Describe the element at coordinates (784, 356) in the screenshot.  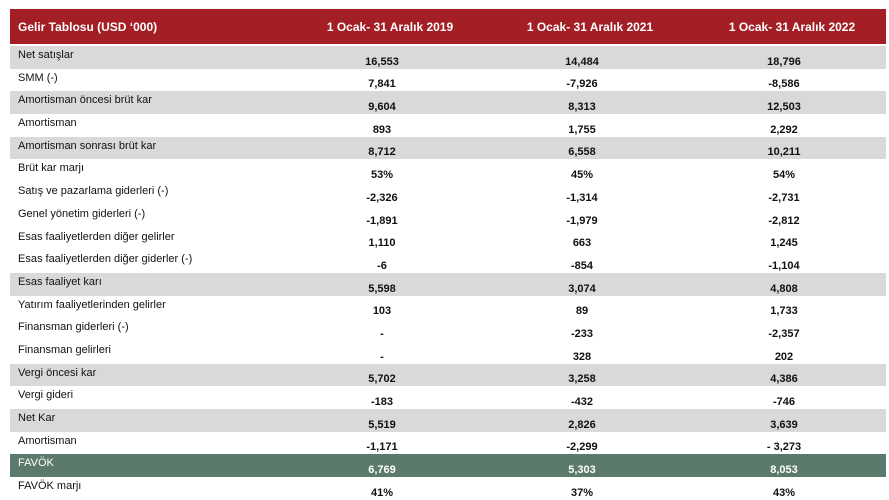
I see `row-value: 202` at that location.